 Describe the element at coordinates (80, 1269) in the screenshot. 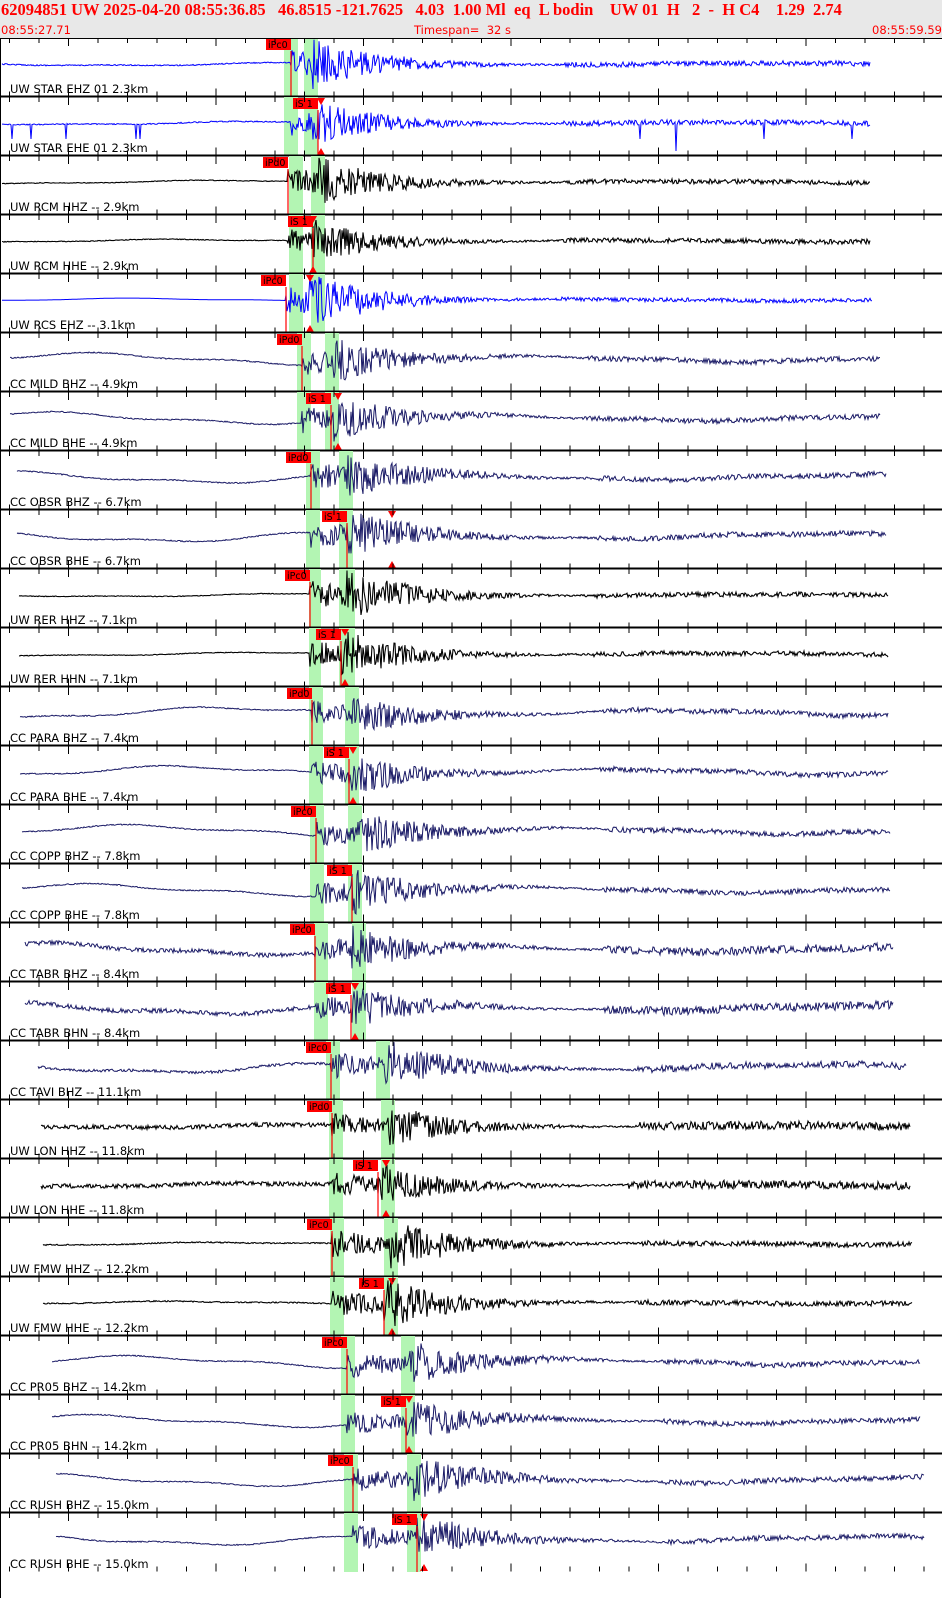

I see `trace-label: UW FMW HHZ -- 12.2km` at that location.